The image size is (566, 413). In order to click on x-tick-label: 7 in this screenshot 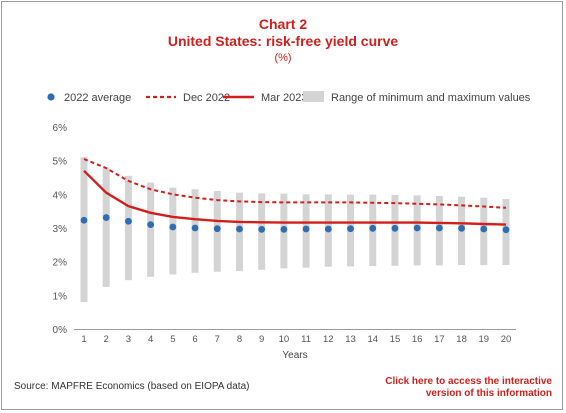, I will do `click(217, 339)`.